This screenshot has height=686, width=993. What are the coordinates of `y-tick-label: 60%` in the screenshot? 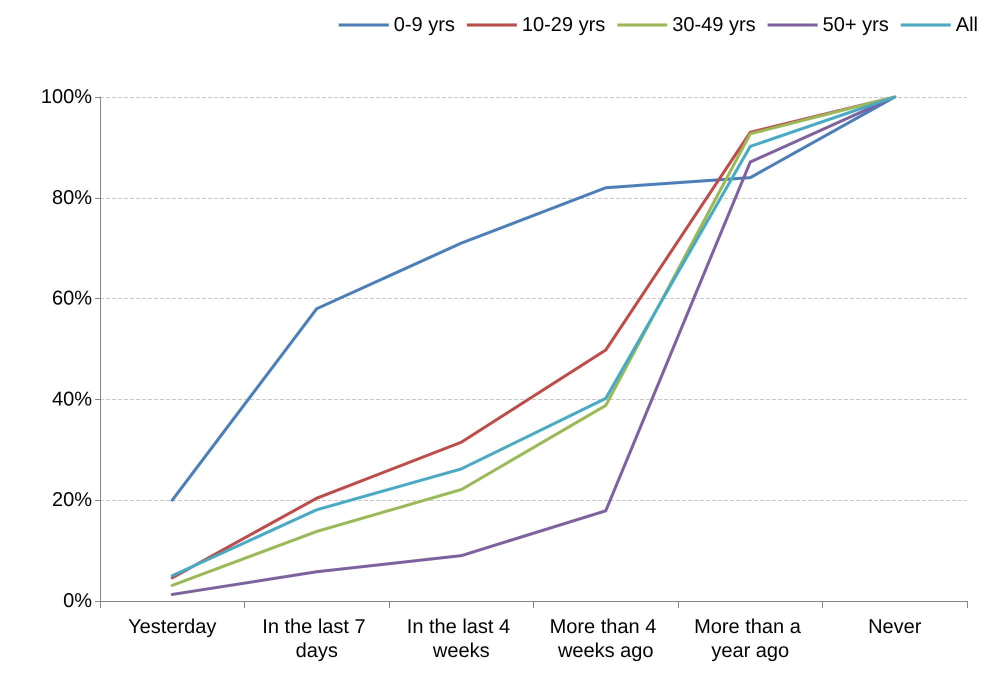 It's located at (72, 299).